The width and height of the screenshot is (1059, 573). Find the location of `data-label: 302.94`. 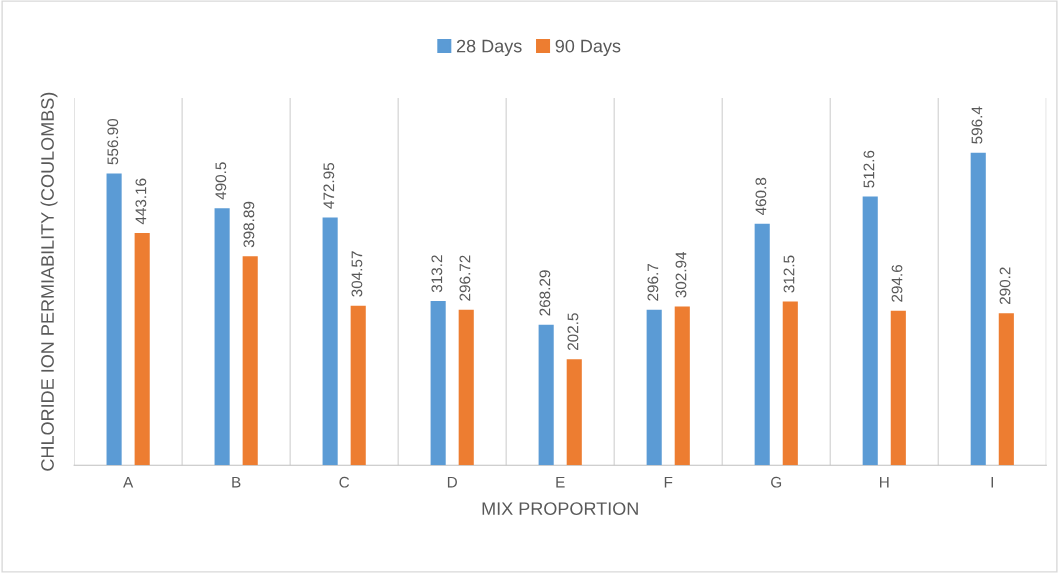

data-label: 302.94 is located at coordinates (681, 274).